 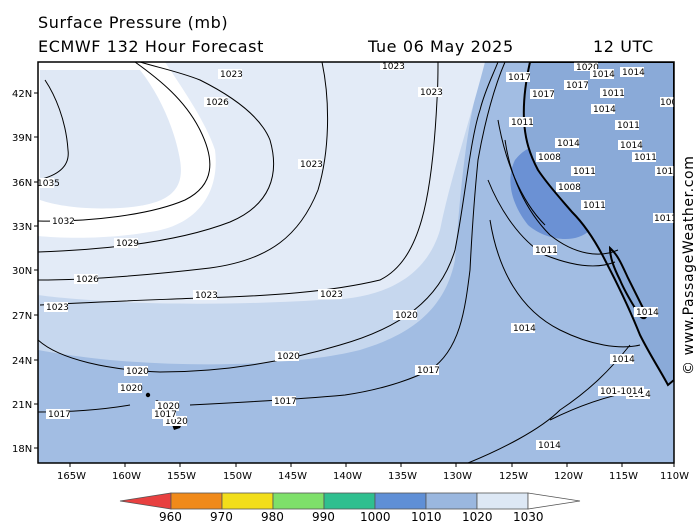 I want to click on latitude-axis: 42N 39N 36N 33N 30N 27N 24N 21N 18N, so click(x=25, y=272).